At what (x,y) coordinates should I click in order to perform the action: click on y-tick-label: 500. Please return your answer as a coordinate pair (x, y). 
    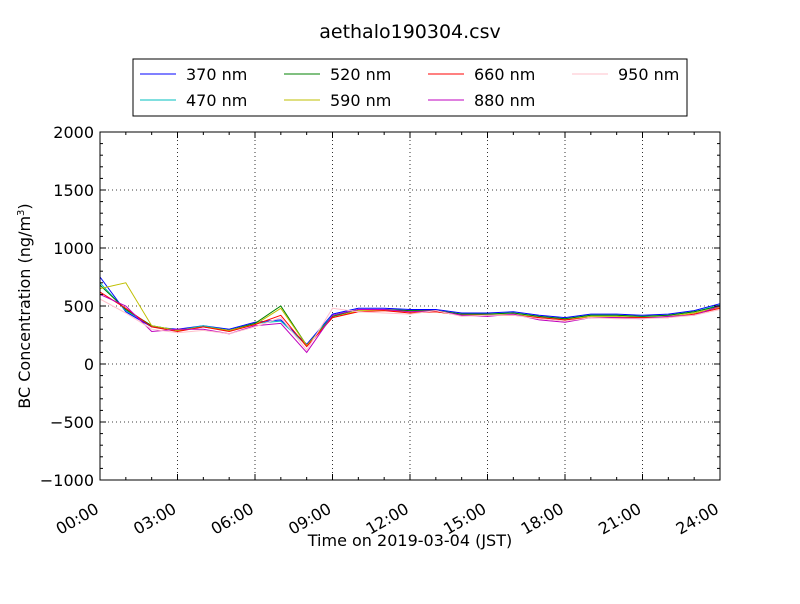
    Looking at the image, I should click on (78, 306).